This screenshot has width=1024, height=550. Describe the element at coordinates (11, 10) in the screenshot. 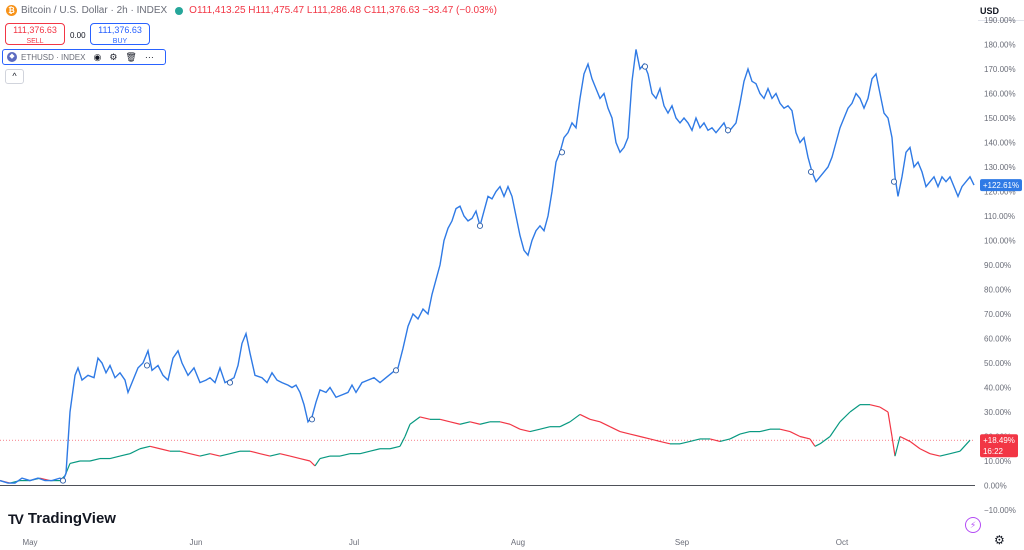

I see `bitcoin-icon: ₿` at that location.